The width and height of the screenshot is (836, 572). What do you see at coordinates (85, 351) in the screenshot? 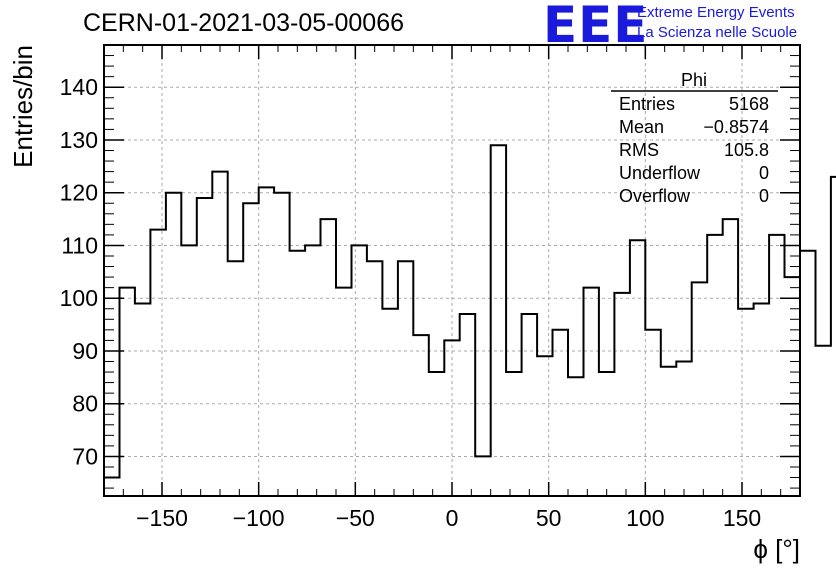
I see `y-tick-label: 90` at bounding box center [85, 351].